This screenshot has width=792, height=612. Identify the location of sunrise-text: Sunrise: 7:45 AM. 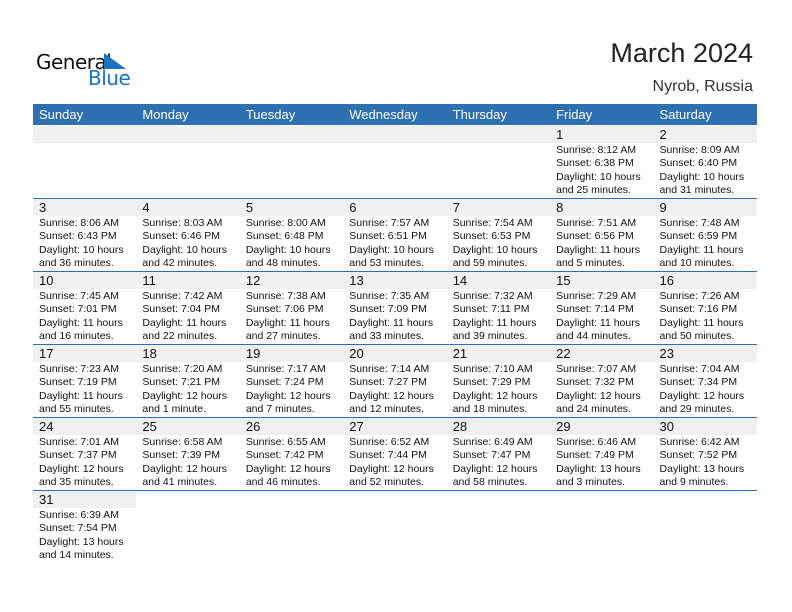
(79, 296).